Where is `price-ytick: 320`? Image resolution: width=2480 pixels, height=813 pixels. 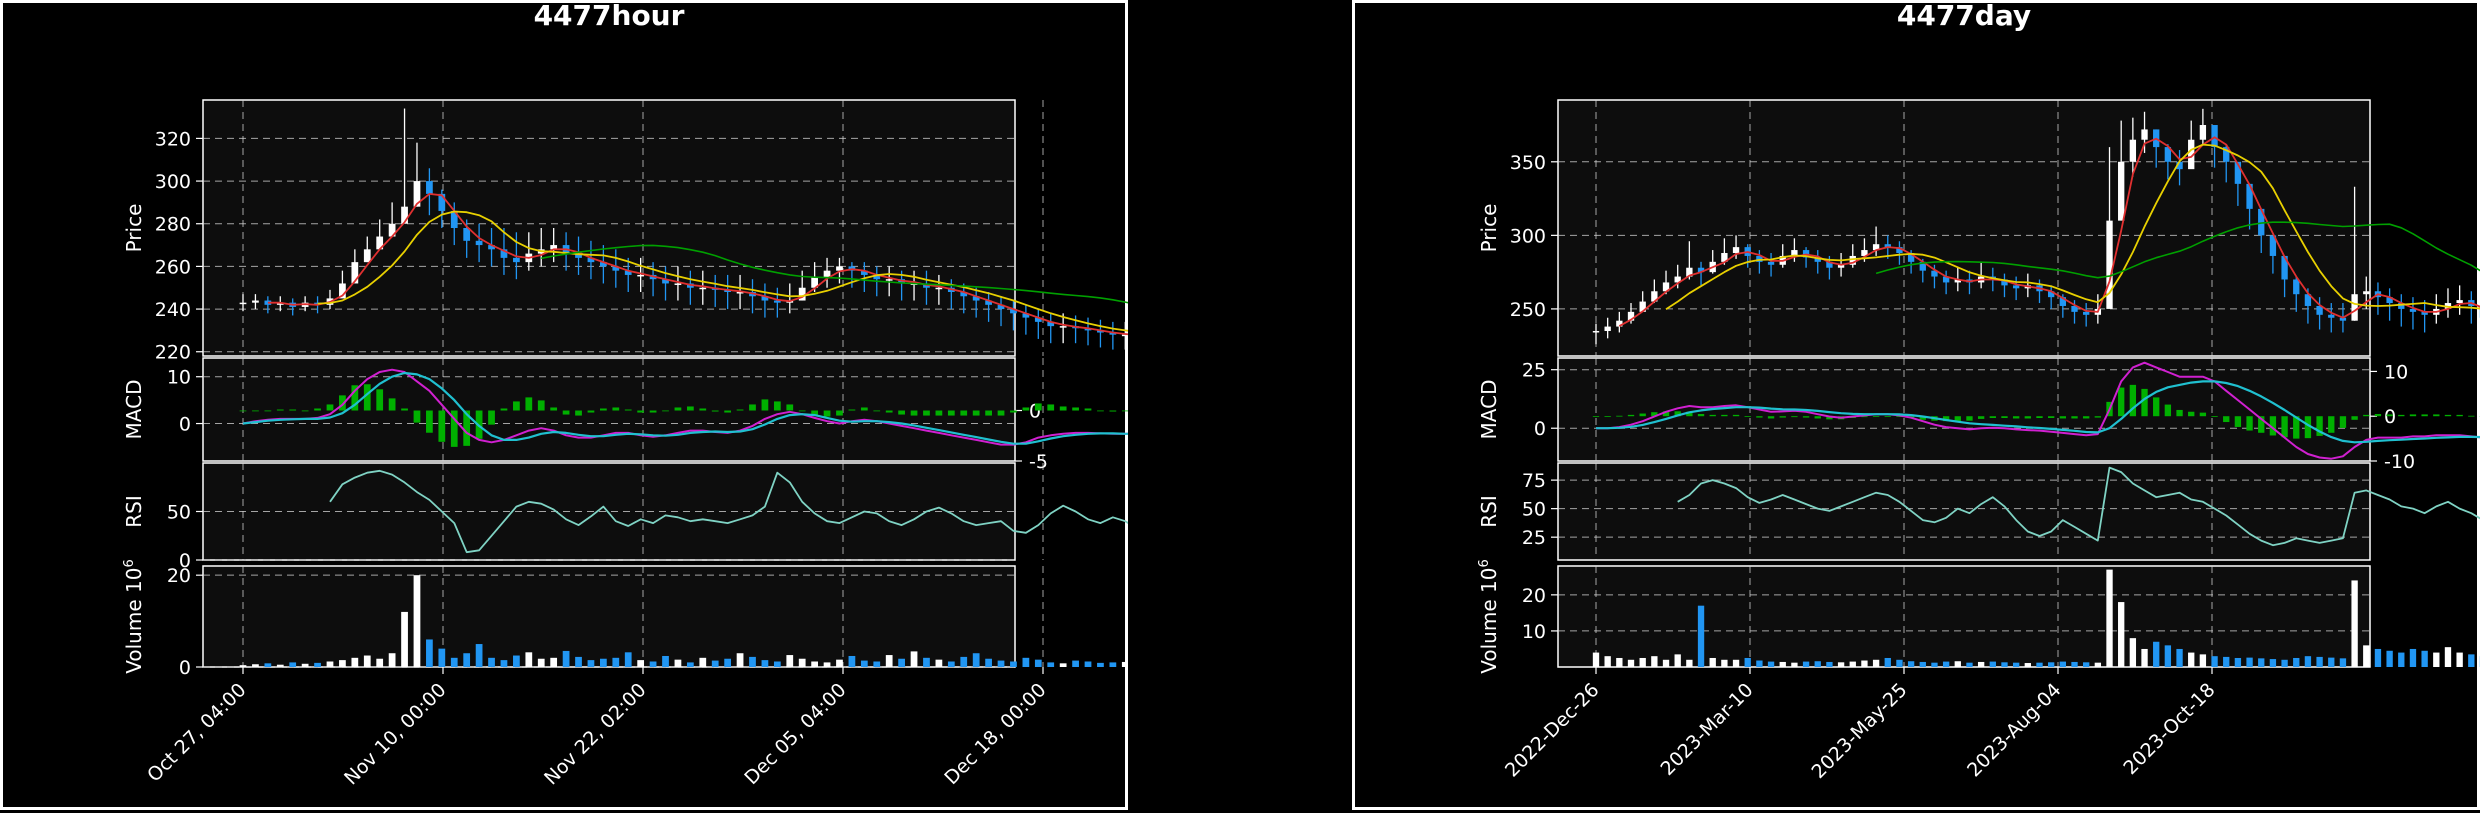
price-ytick: 320 is located at coordinates (173, 139).